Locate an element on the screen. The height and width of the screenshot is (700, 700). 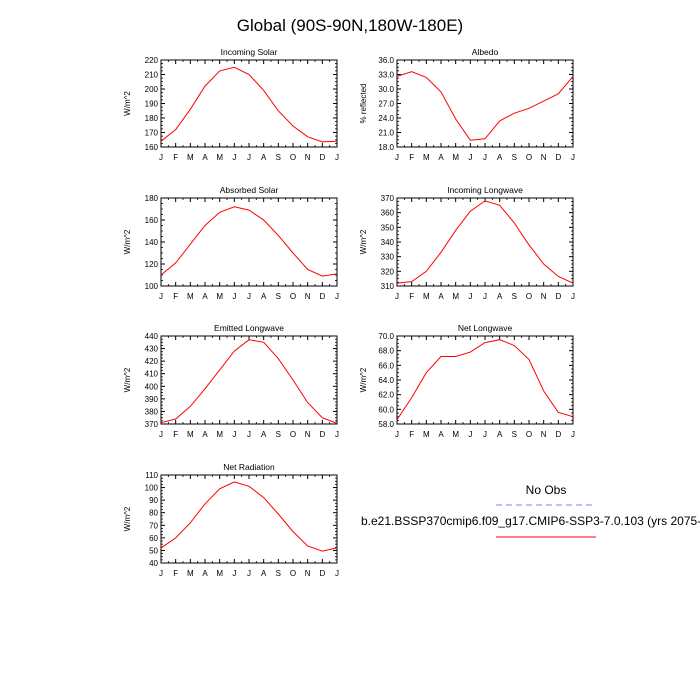
series-line-emitted-longwave is located at coordinates (249, 381).